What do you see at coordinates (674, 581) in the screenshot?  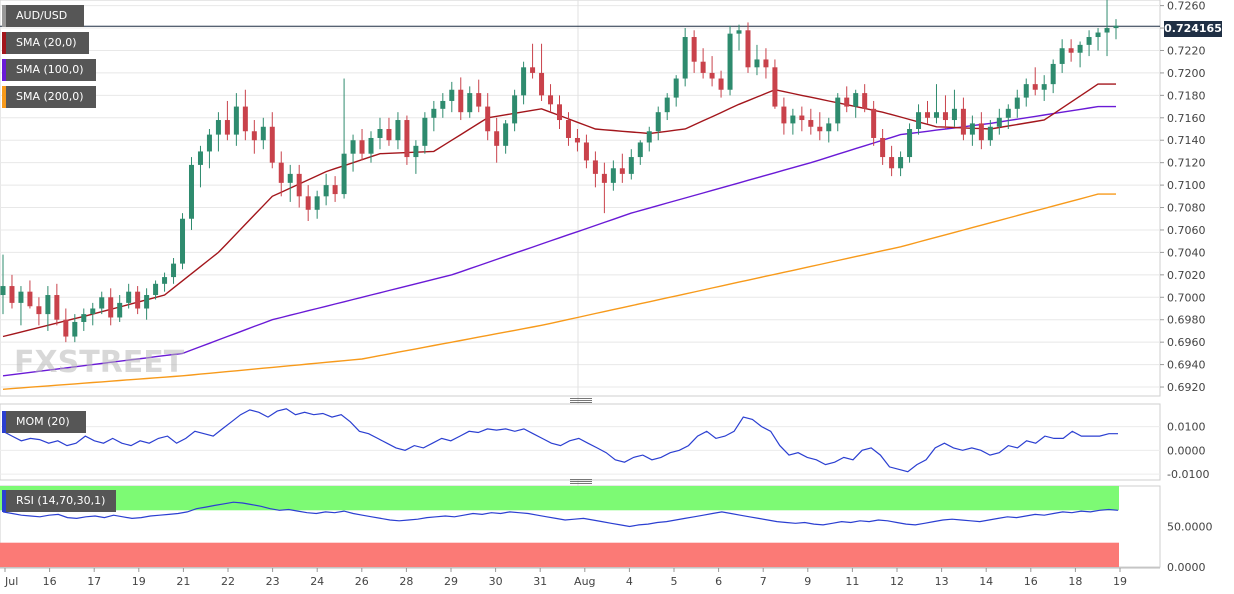 I see `time-tick-label: 5` at bounding box center [674, 581].